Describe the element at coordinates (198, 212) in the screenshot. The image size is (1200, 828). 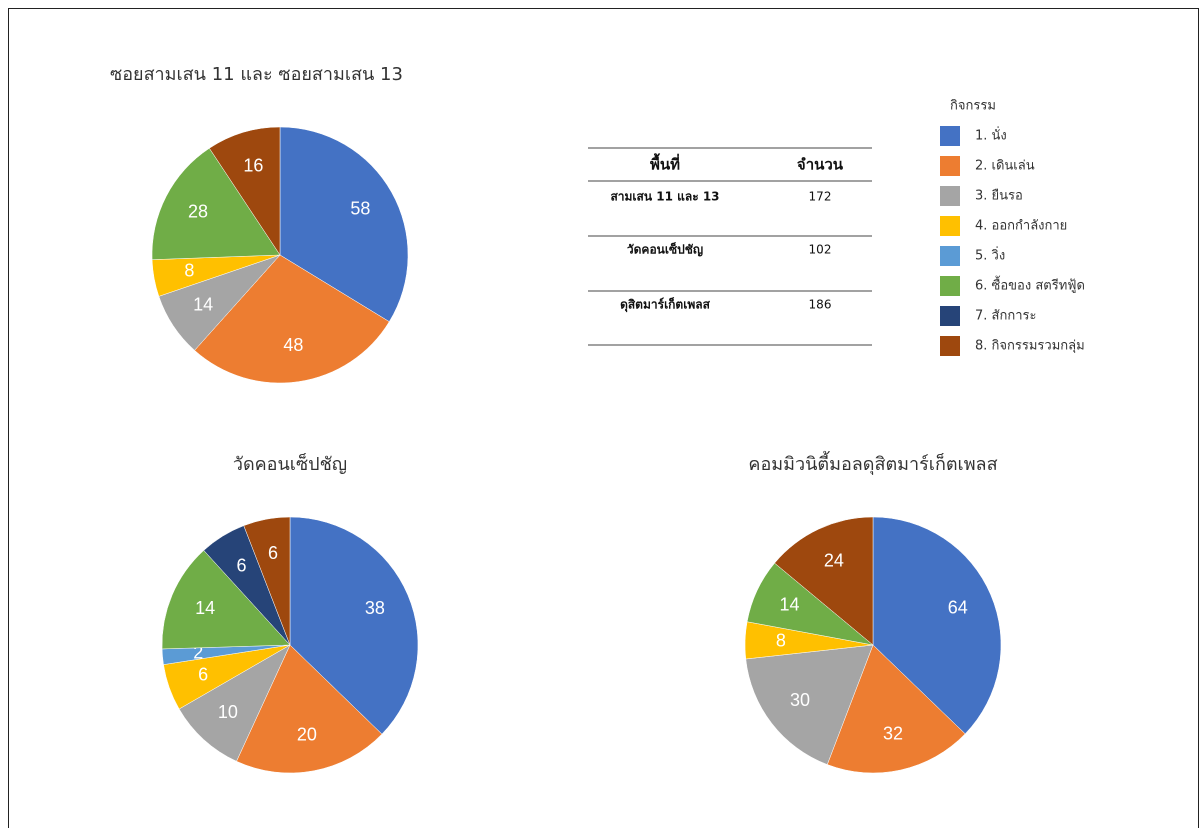
I see `data-label: 28` at that location.